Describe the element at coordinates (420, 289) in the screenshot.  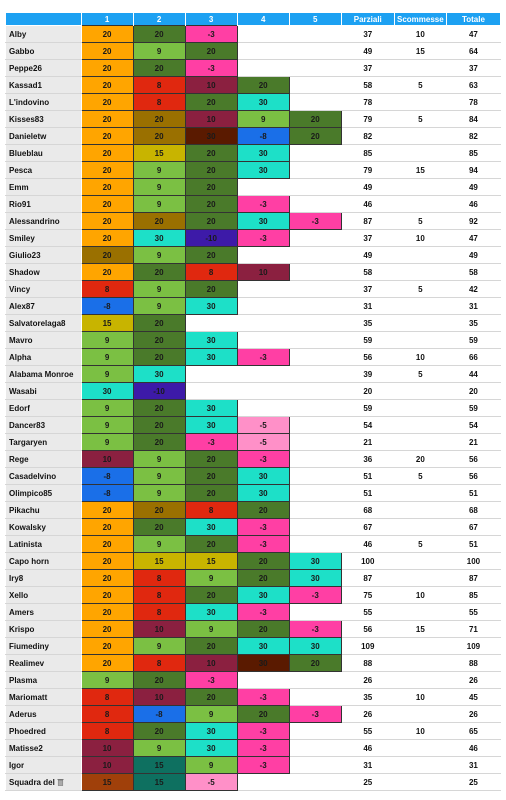
I see `scommesse-value: 5` at that location.